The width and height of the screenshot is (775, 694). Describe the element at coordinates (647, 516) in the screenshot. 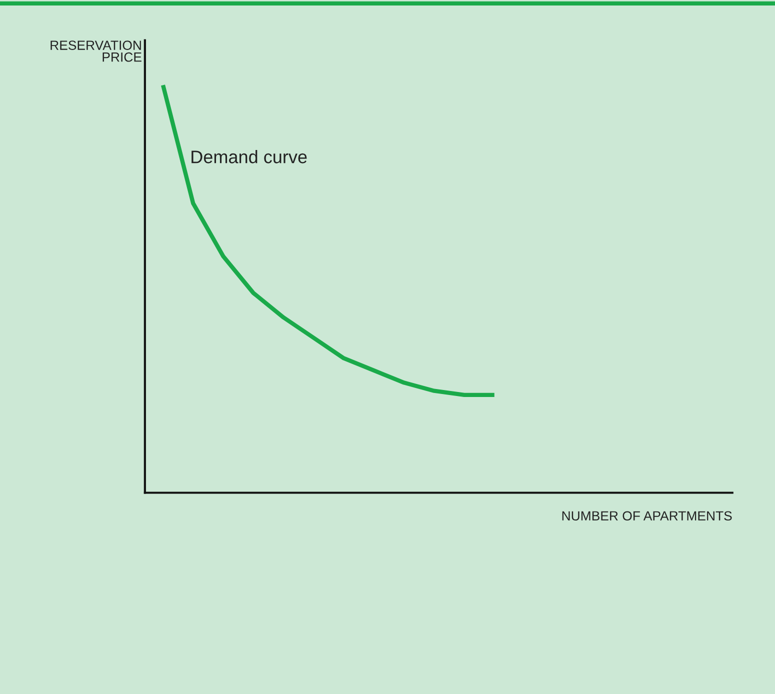

I see `x-axis-title: NUMBER OF APARTMENTS` at that location.